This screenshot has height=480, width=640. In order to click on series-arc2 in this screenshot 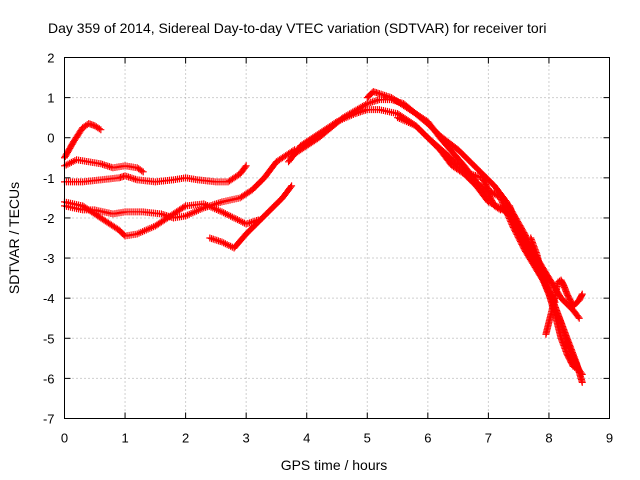, I will do `click(104, 166)`.